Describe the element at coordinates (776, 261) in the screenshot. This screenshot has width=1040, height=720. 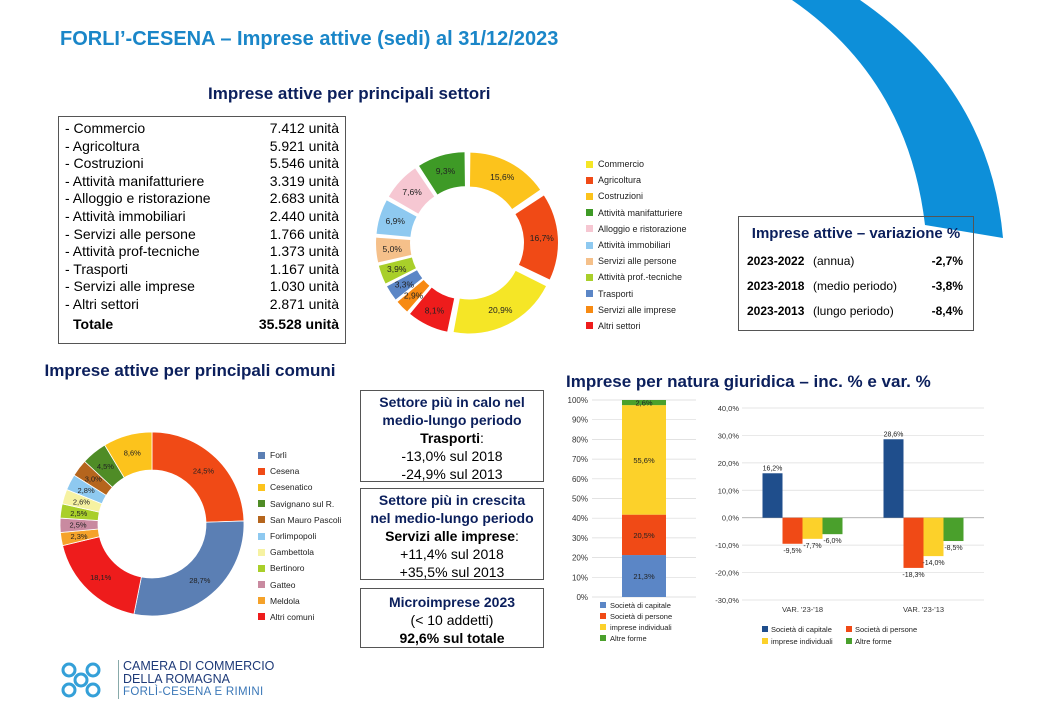
I see `variation-period: 2023-2022` at that location.